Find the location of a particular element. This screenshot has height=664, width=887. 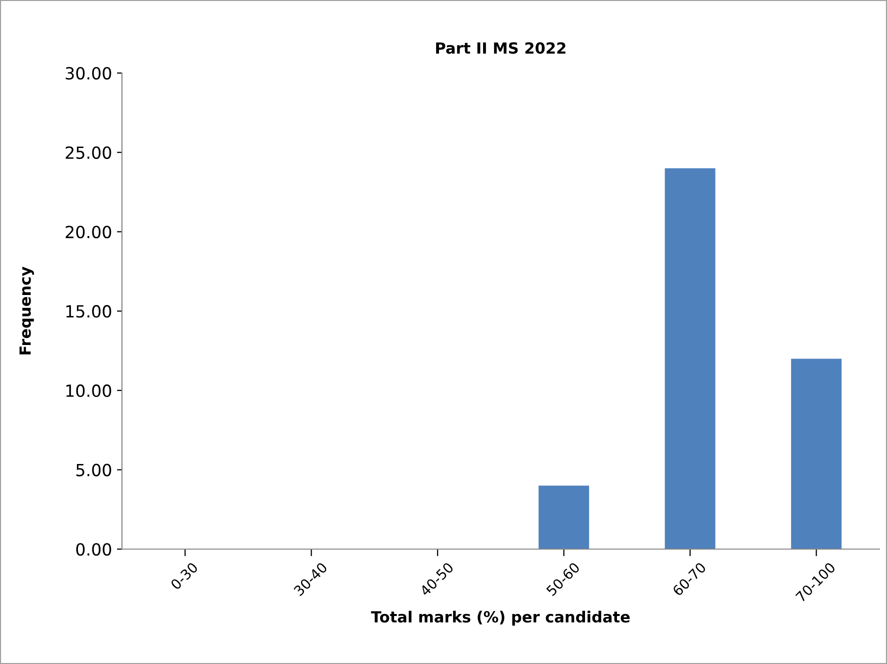

y-axis-title: Frequency is located at coordinates (27, 310).